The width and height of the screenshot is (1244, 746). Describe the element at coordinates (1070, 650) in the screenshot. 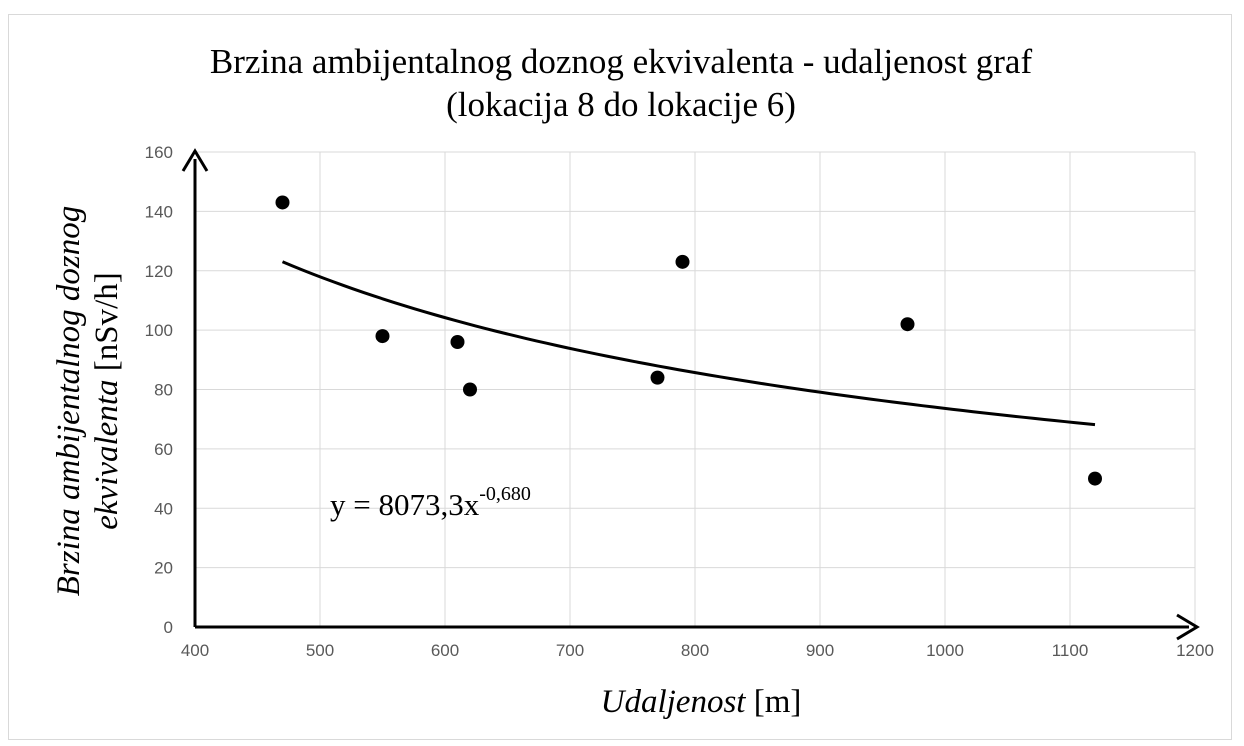

I see `x-tick-label-1100: 1100` at that location.